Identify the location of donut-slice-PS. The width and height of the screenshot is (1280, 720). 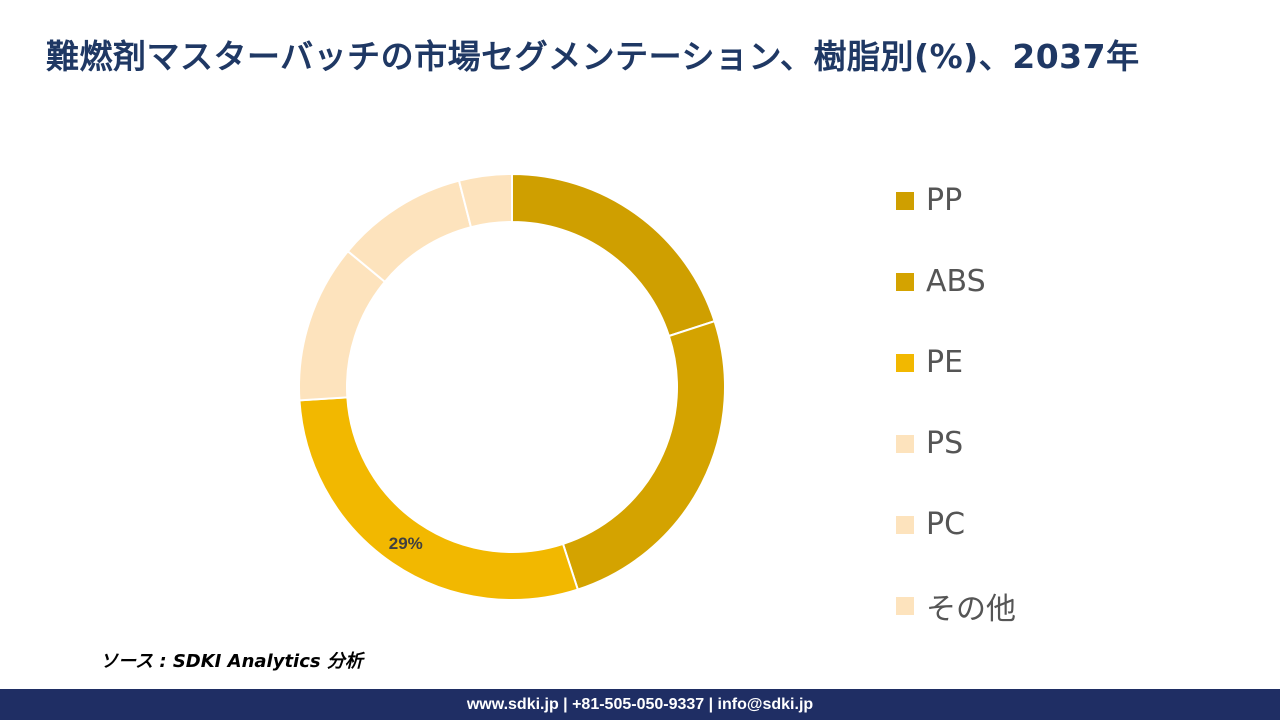
(342, 325).